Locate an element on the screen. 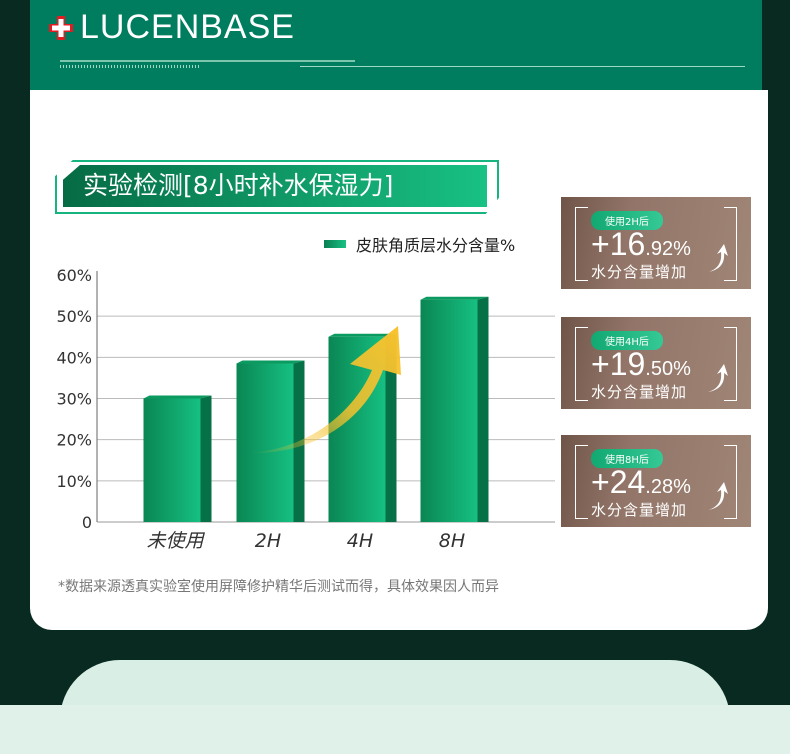 Image resolution: width=790 pixels, height=754 pixels. logo: LUCENBASE is located at coordinates (171, 27).